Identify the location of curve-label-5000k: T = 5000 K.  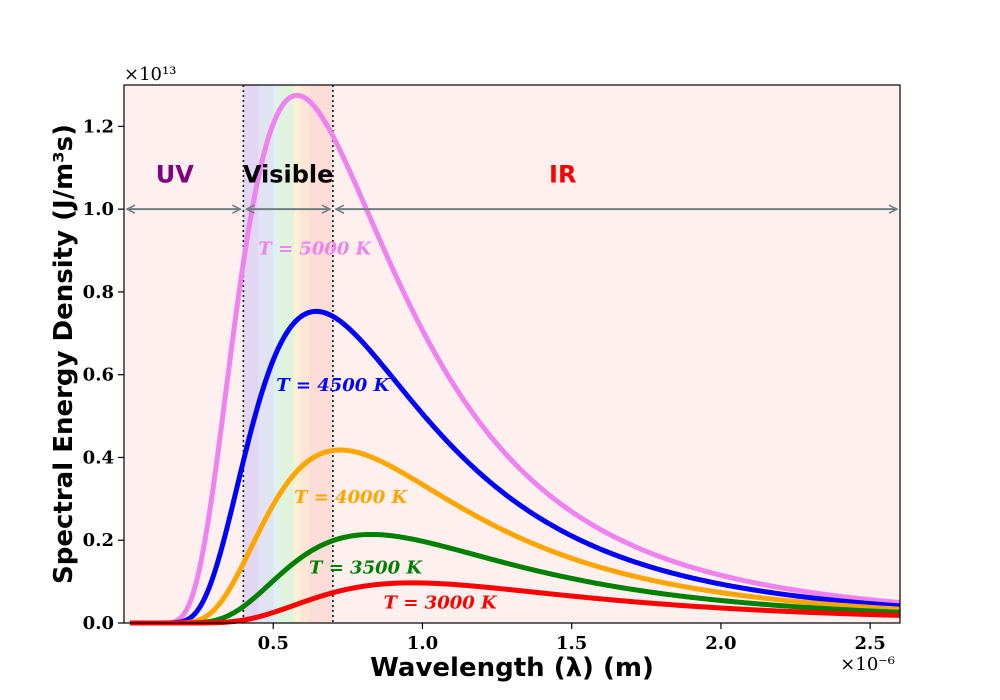
(315, 249).